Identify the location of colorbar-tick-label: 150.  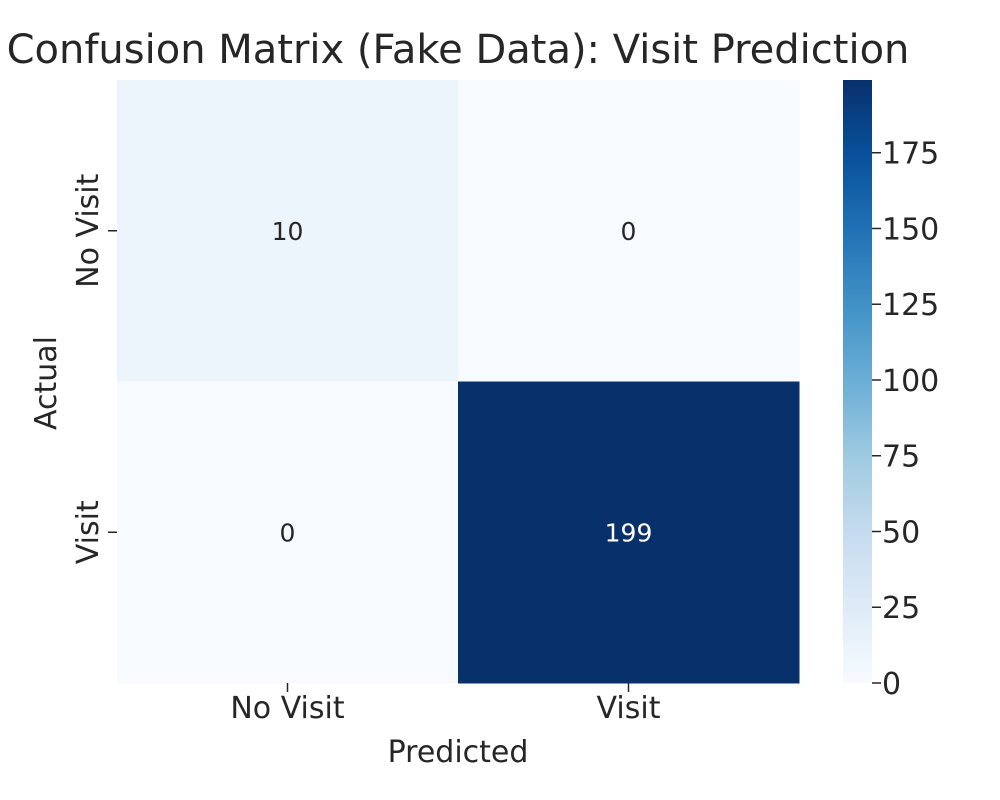
(910, 229).